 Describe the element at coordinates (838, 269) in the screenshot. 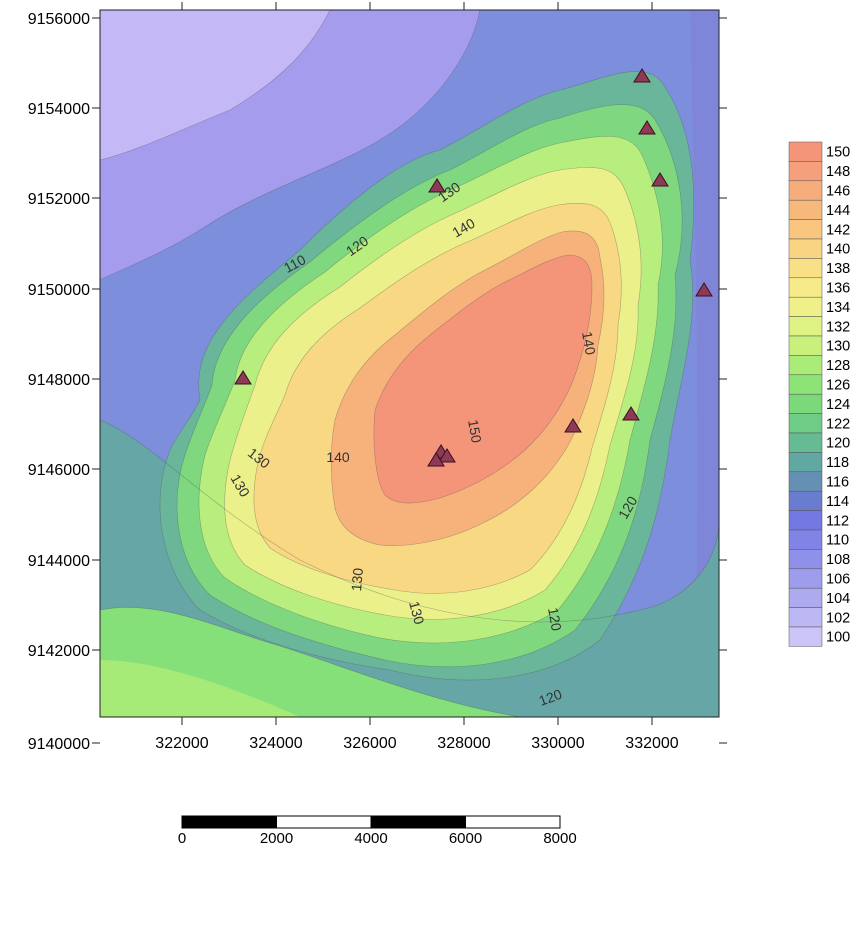

I see `legend-label: 138` at that location.